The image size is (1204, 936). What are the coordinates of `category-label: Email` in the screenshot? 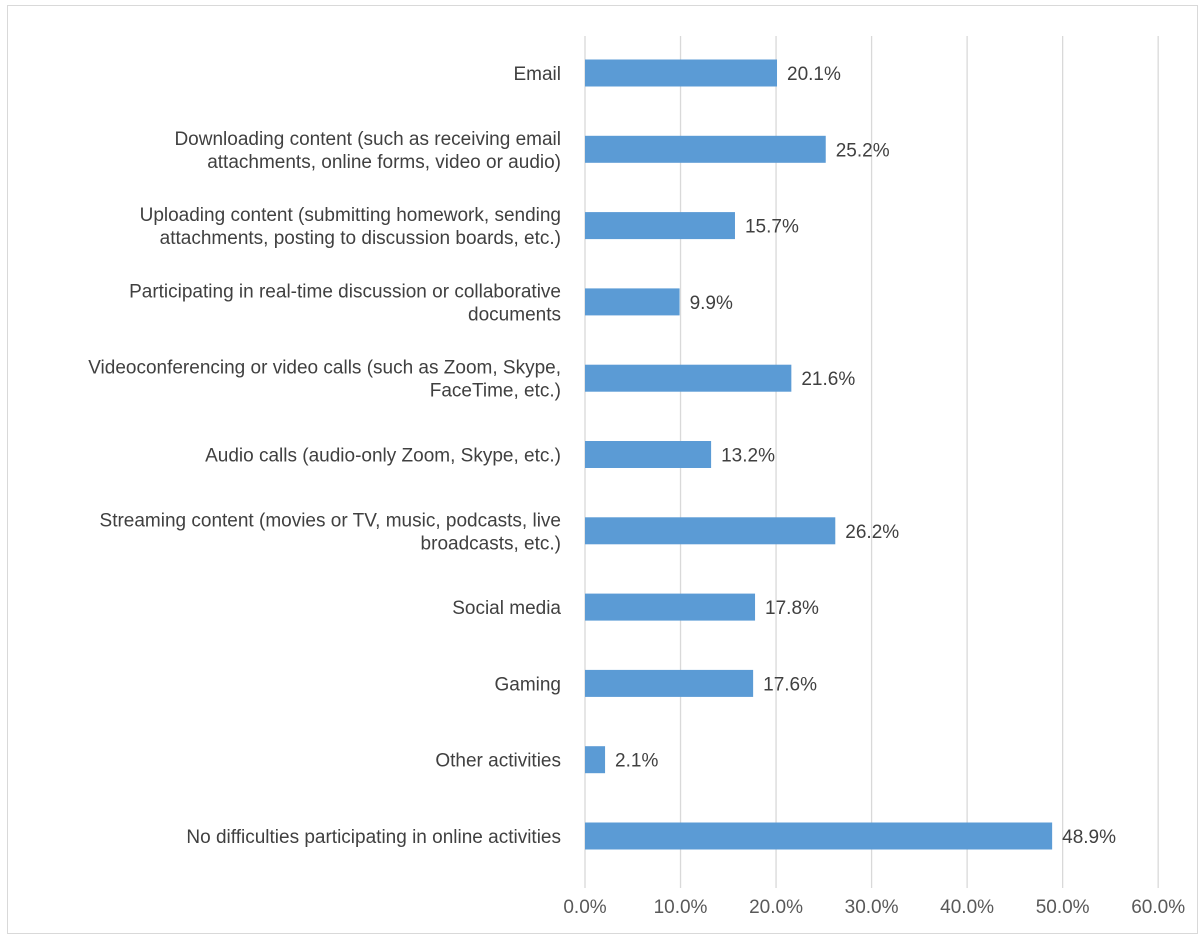 It's located at (537, 74).